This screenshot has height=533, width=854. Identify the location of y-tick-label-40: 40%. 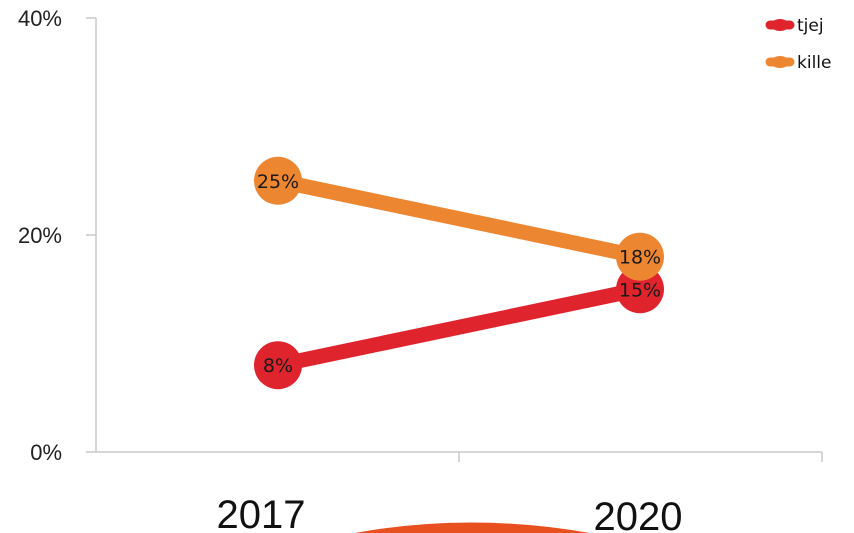
(40, 18).